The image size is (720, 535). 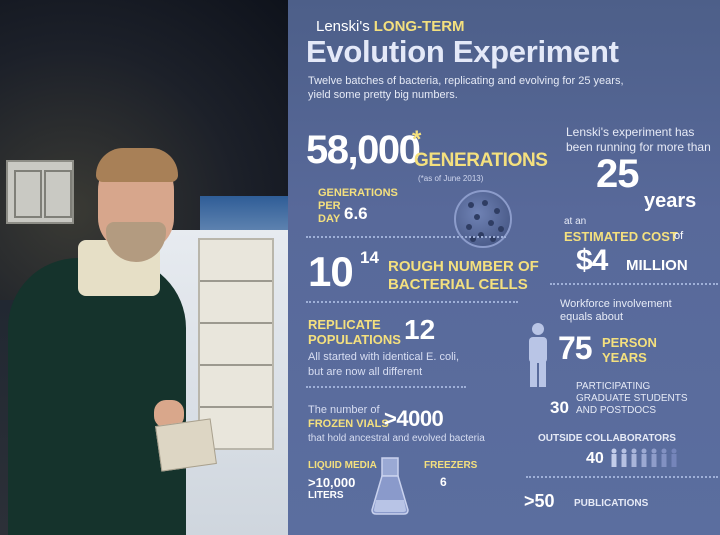 What do you see at coordinates (679, 236) in the screenshot?
I see `cost-of: of` at bounding box center [679, 236].